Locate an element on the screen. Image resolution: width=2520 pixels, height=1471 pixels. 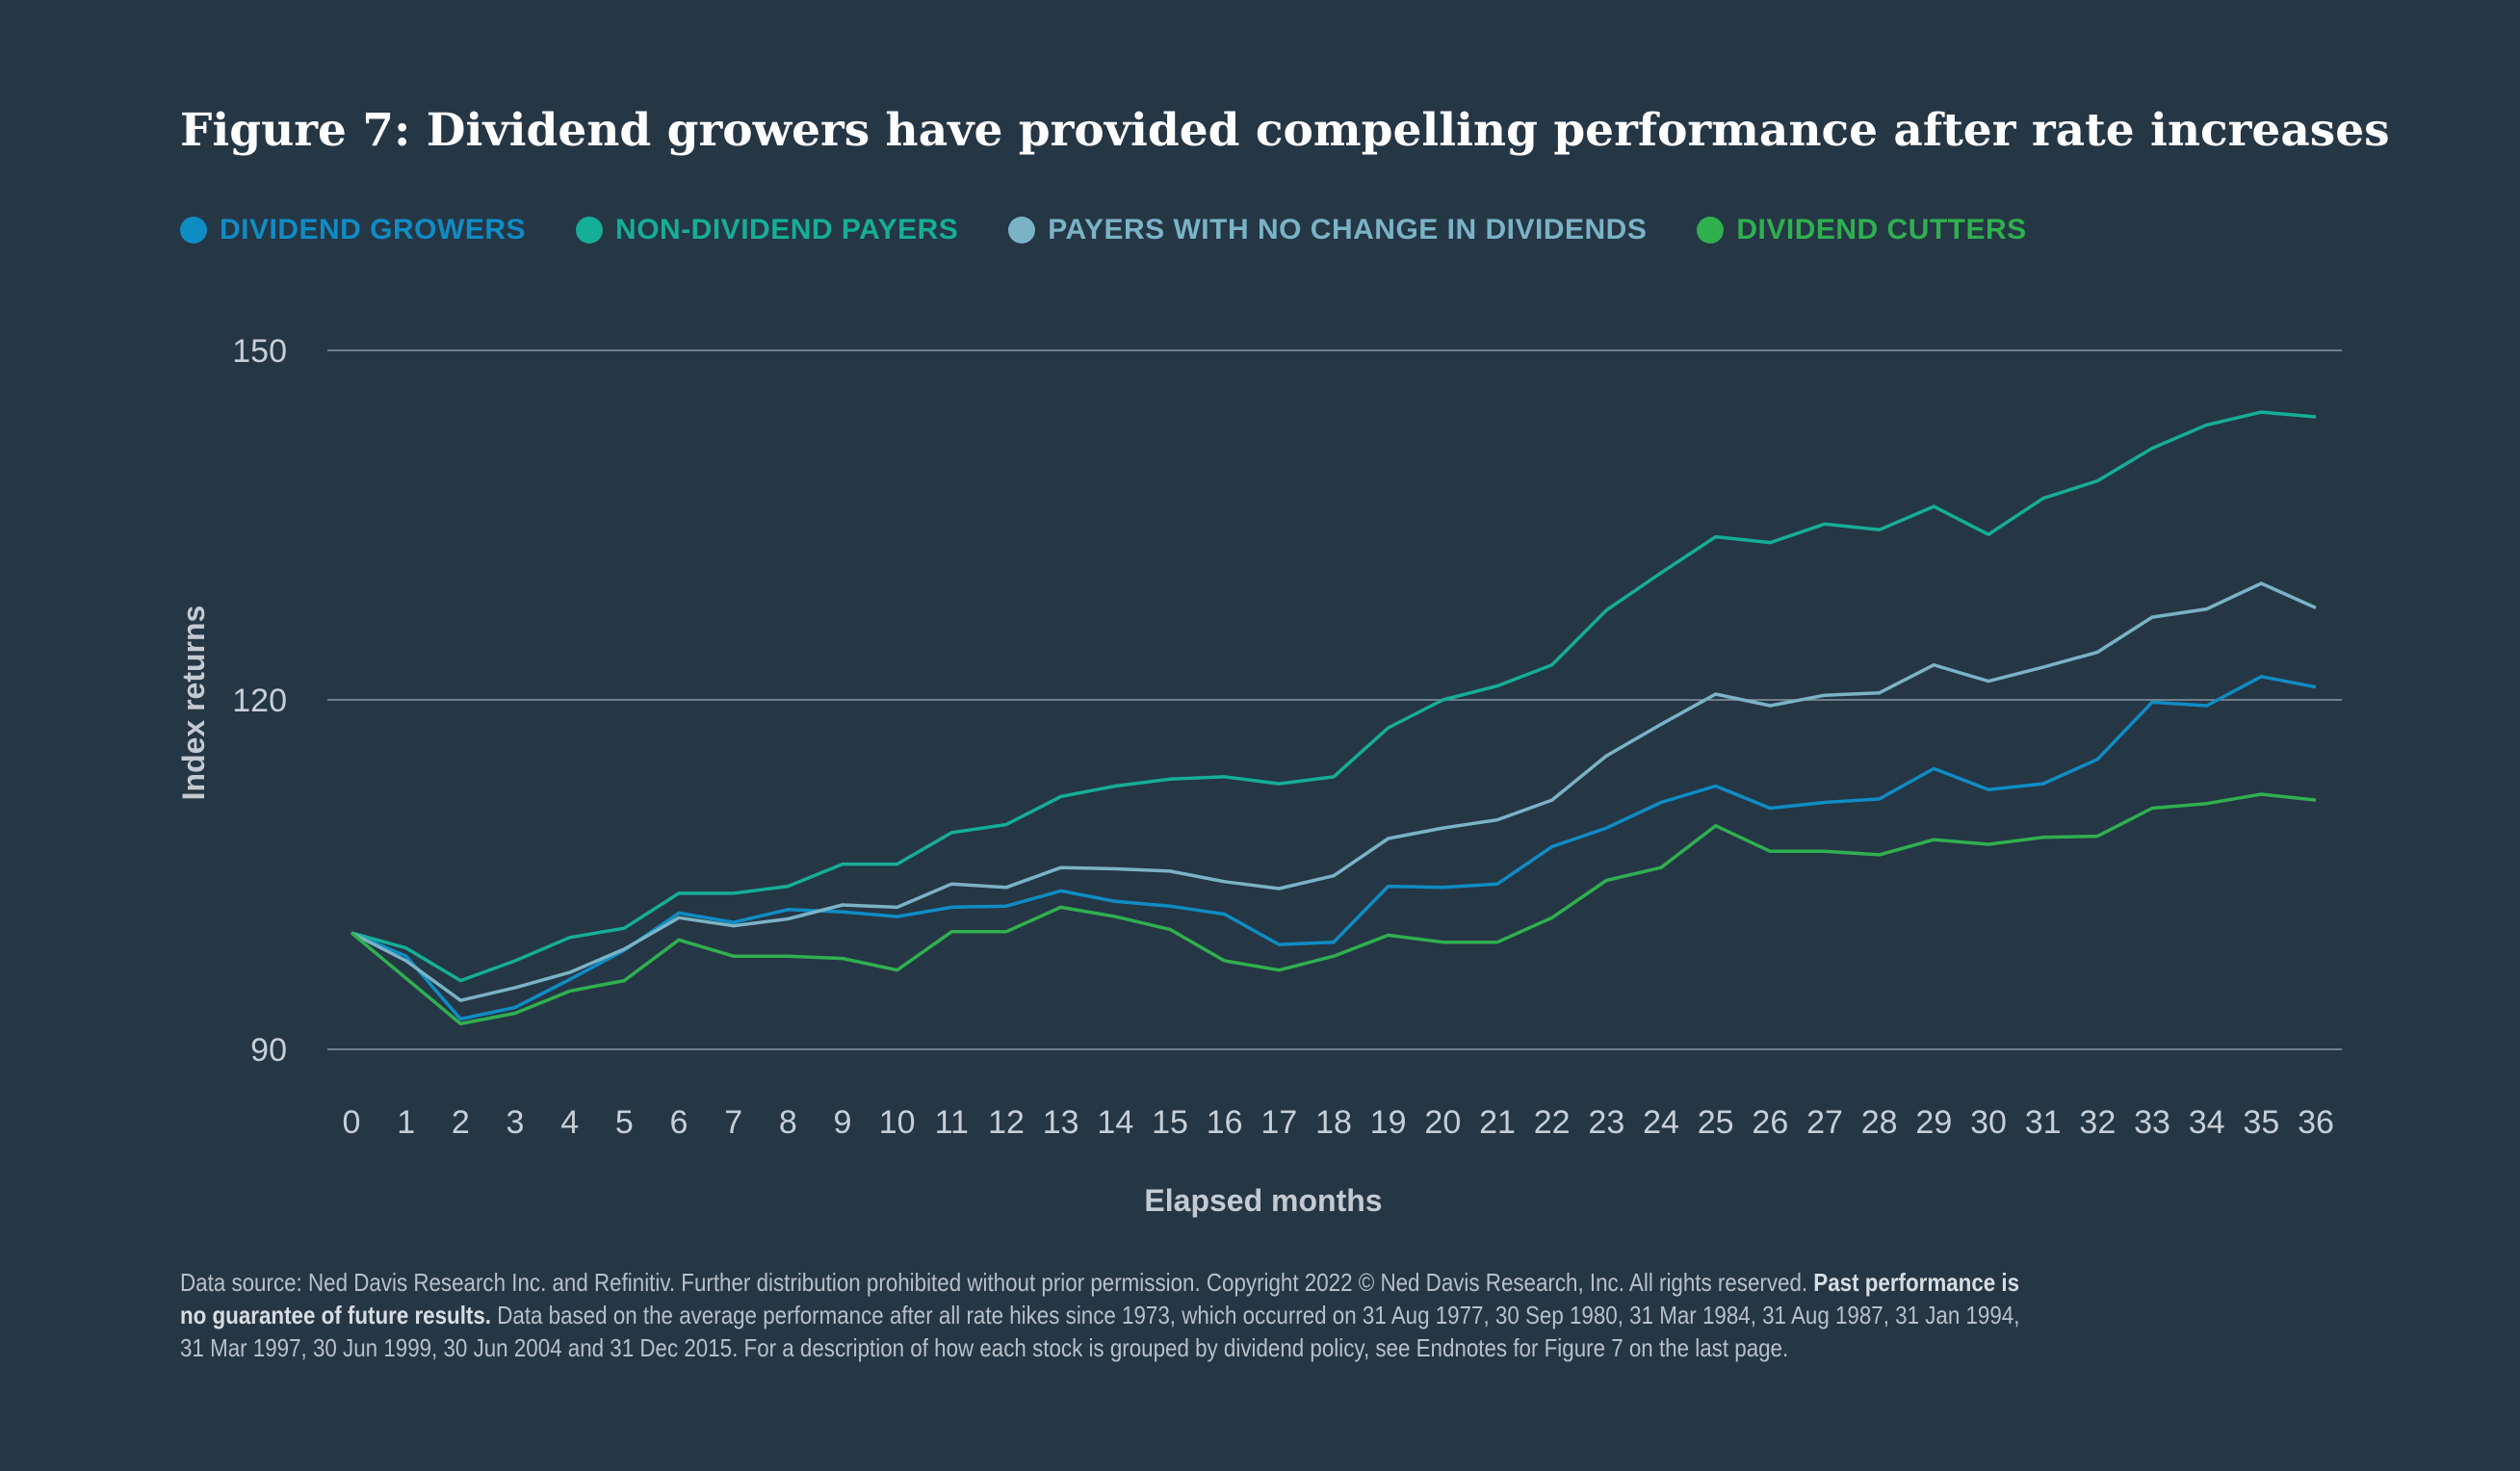
x-tick-label: 10 is located at coordinates (898, 1122).